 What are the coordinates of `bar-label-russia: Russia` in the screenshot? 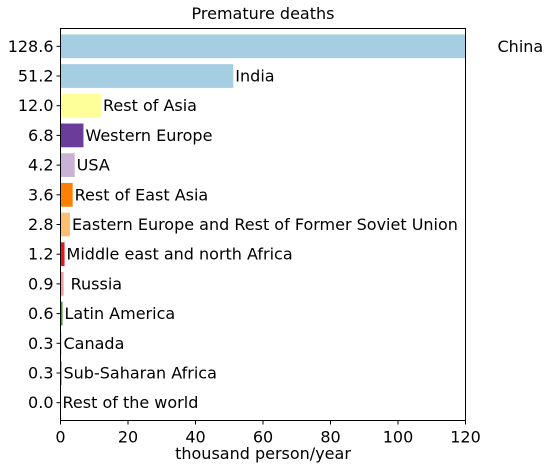 It's located at (94, 283).